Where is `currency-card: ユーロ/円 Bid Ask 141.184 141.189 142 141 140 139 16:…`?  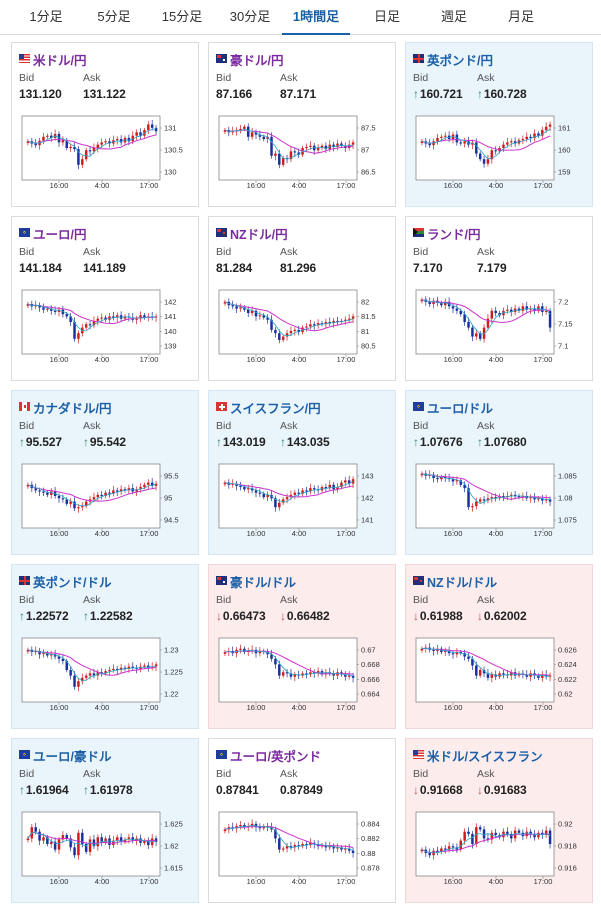
currency-card: ユーロ/円 Bid Ask 141.184 141.189 142 141 140 139 16:… is located at coordinates (105, 298).